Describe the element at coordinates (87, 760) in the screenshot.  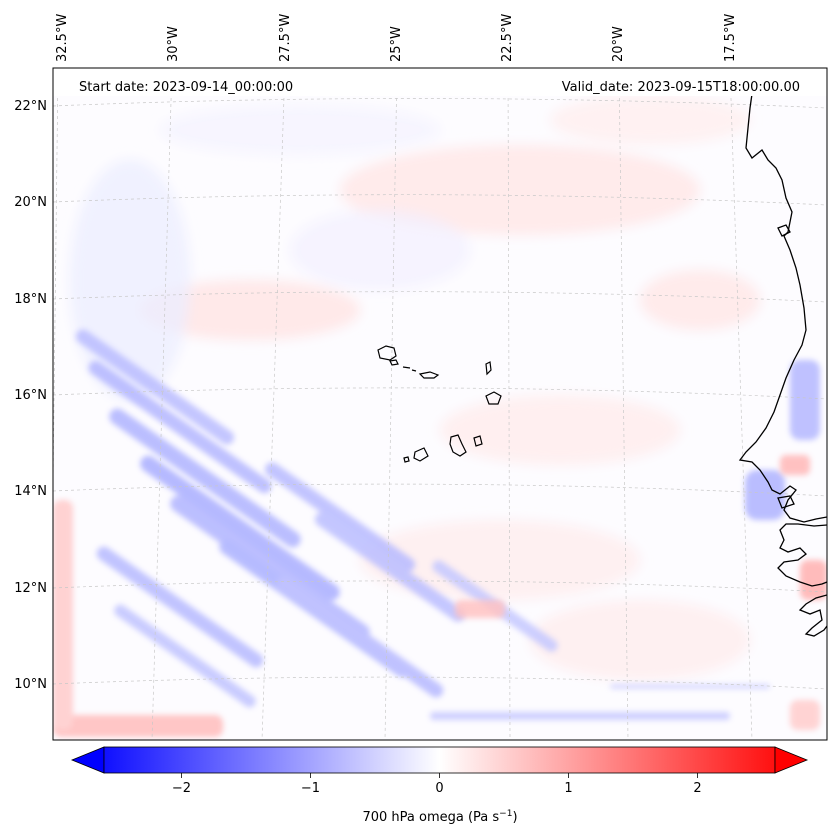
I see `colorbar-extend-min` at that location.